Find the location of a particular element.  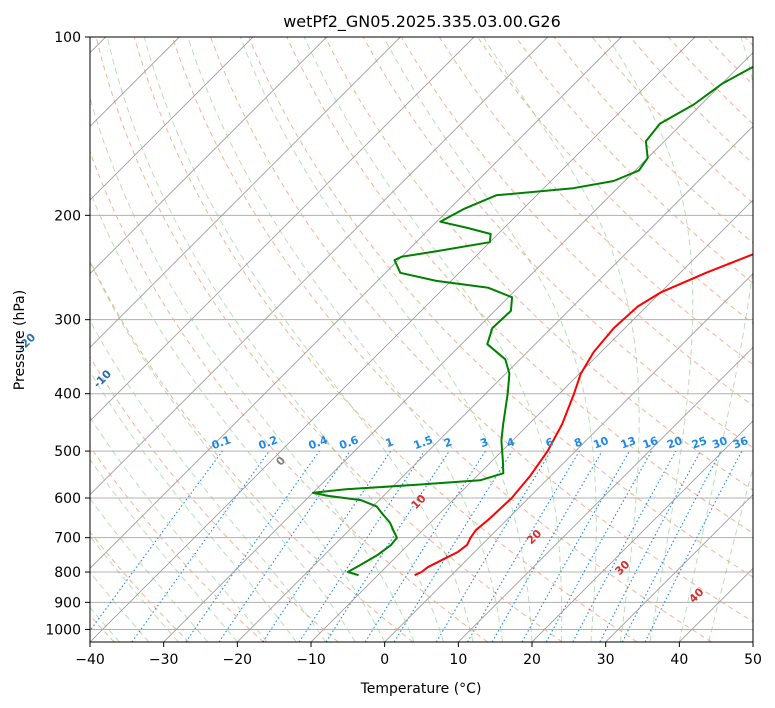

mixing-ratio-label: 20 is located at coordinates (674, 443).